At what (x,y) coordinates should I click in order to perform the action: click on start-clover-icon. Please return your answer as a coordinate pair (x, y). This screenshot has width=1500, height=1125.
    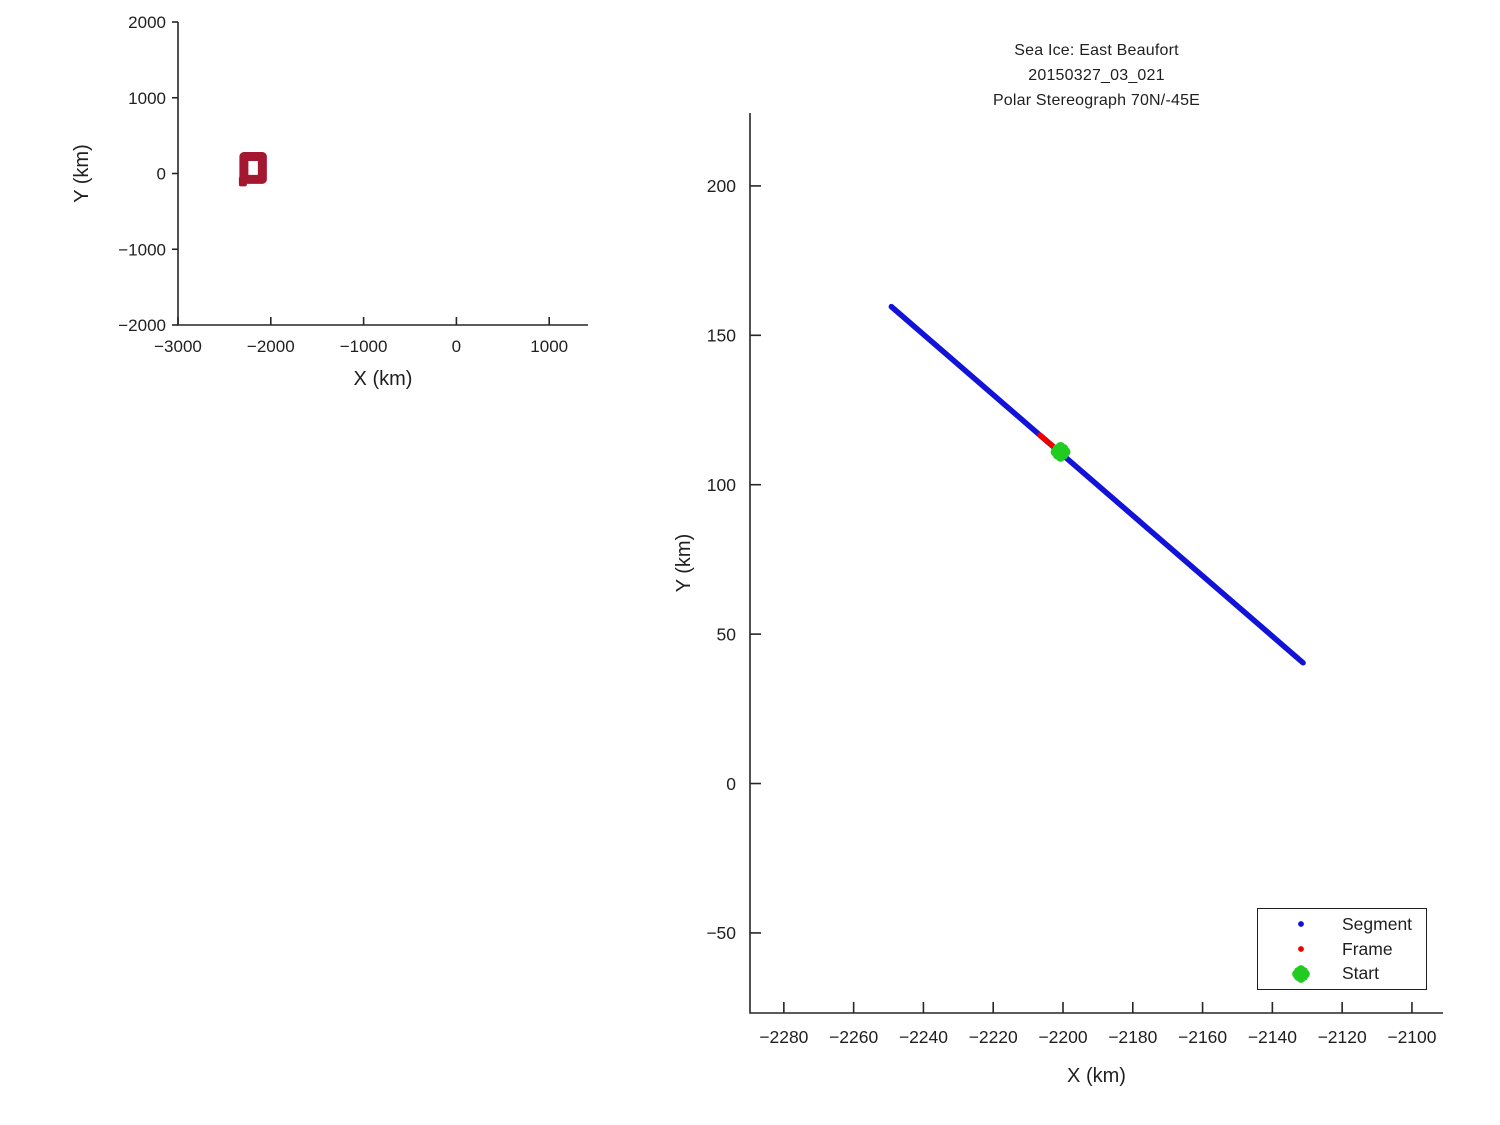
    Looking at the image, I should click on (1301, 974).